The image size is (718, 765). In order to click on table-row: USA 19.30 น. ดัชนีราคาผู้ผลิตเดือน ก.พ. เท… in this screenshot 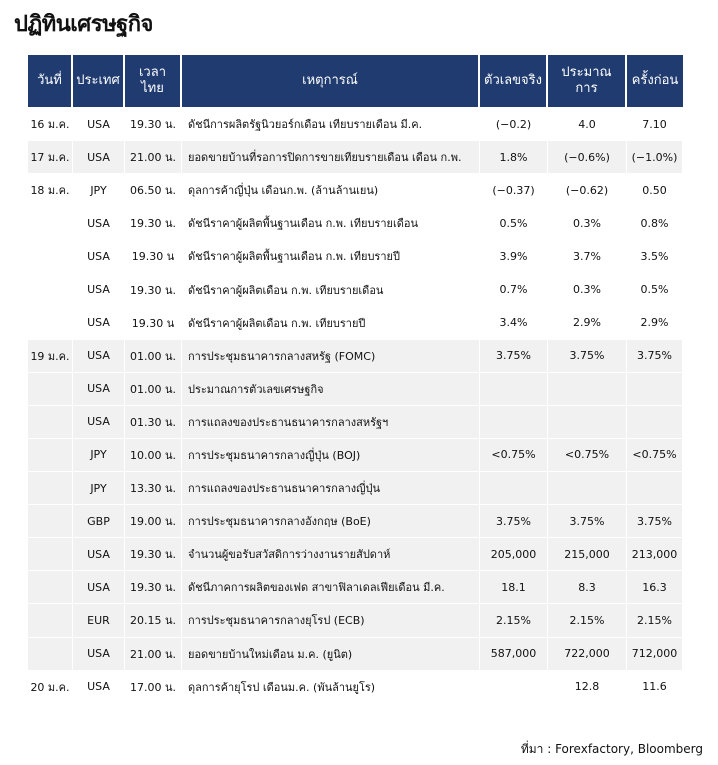, I will do `click(355, 289)`.